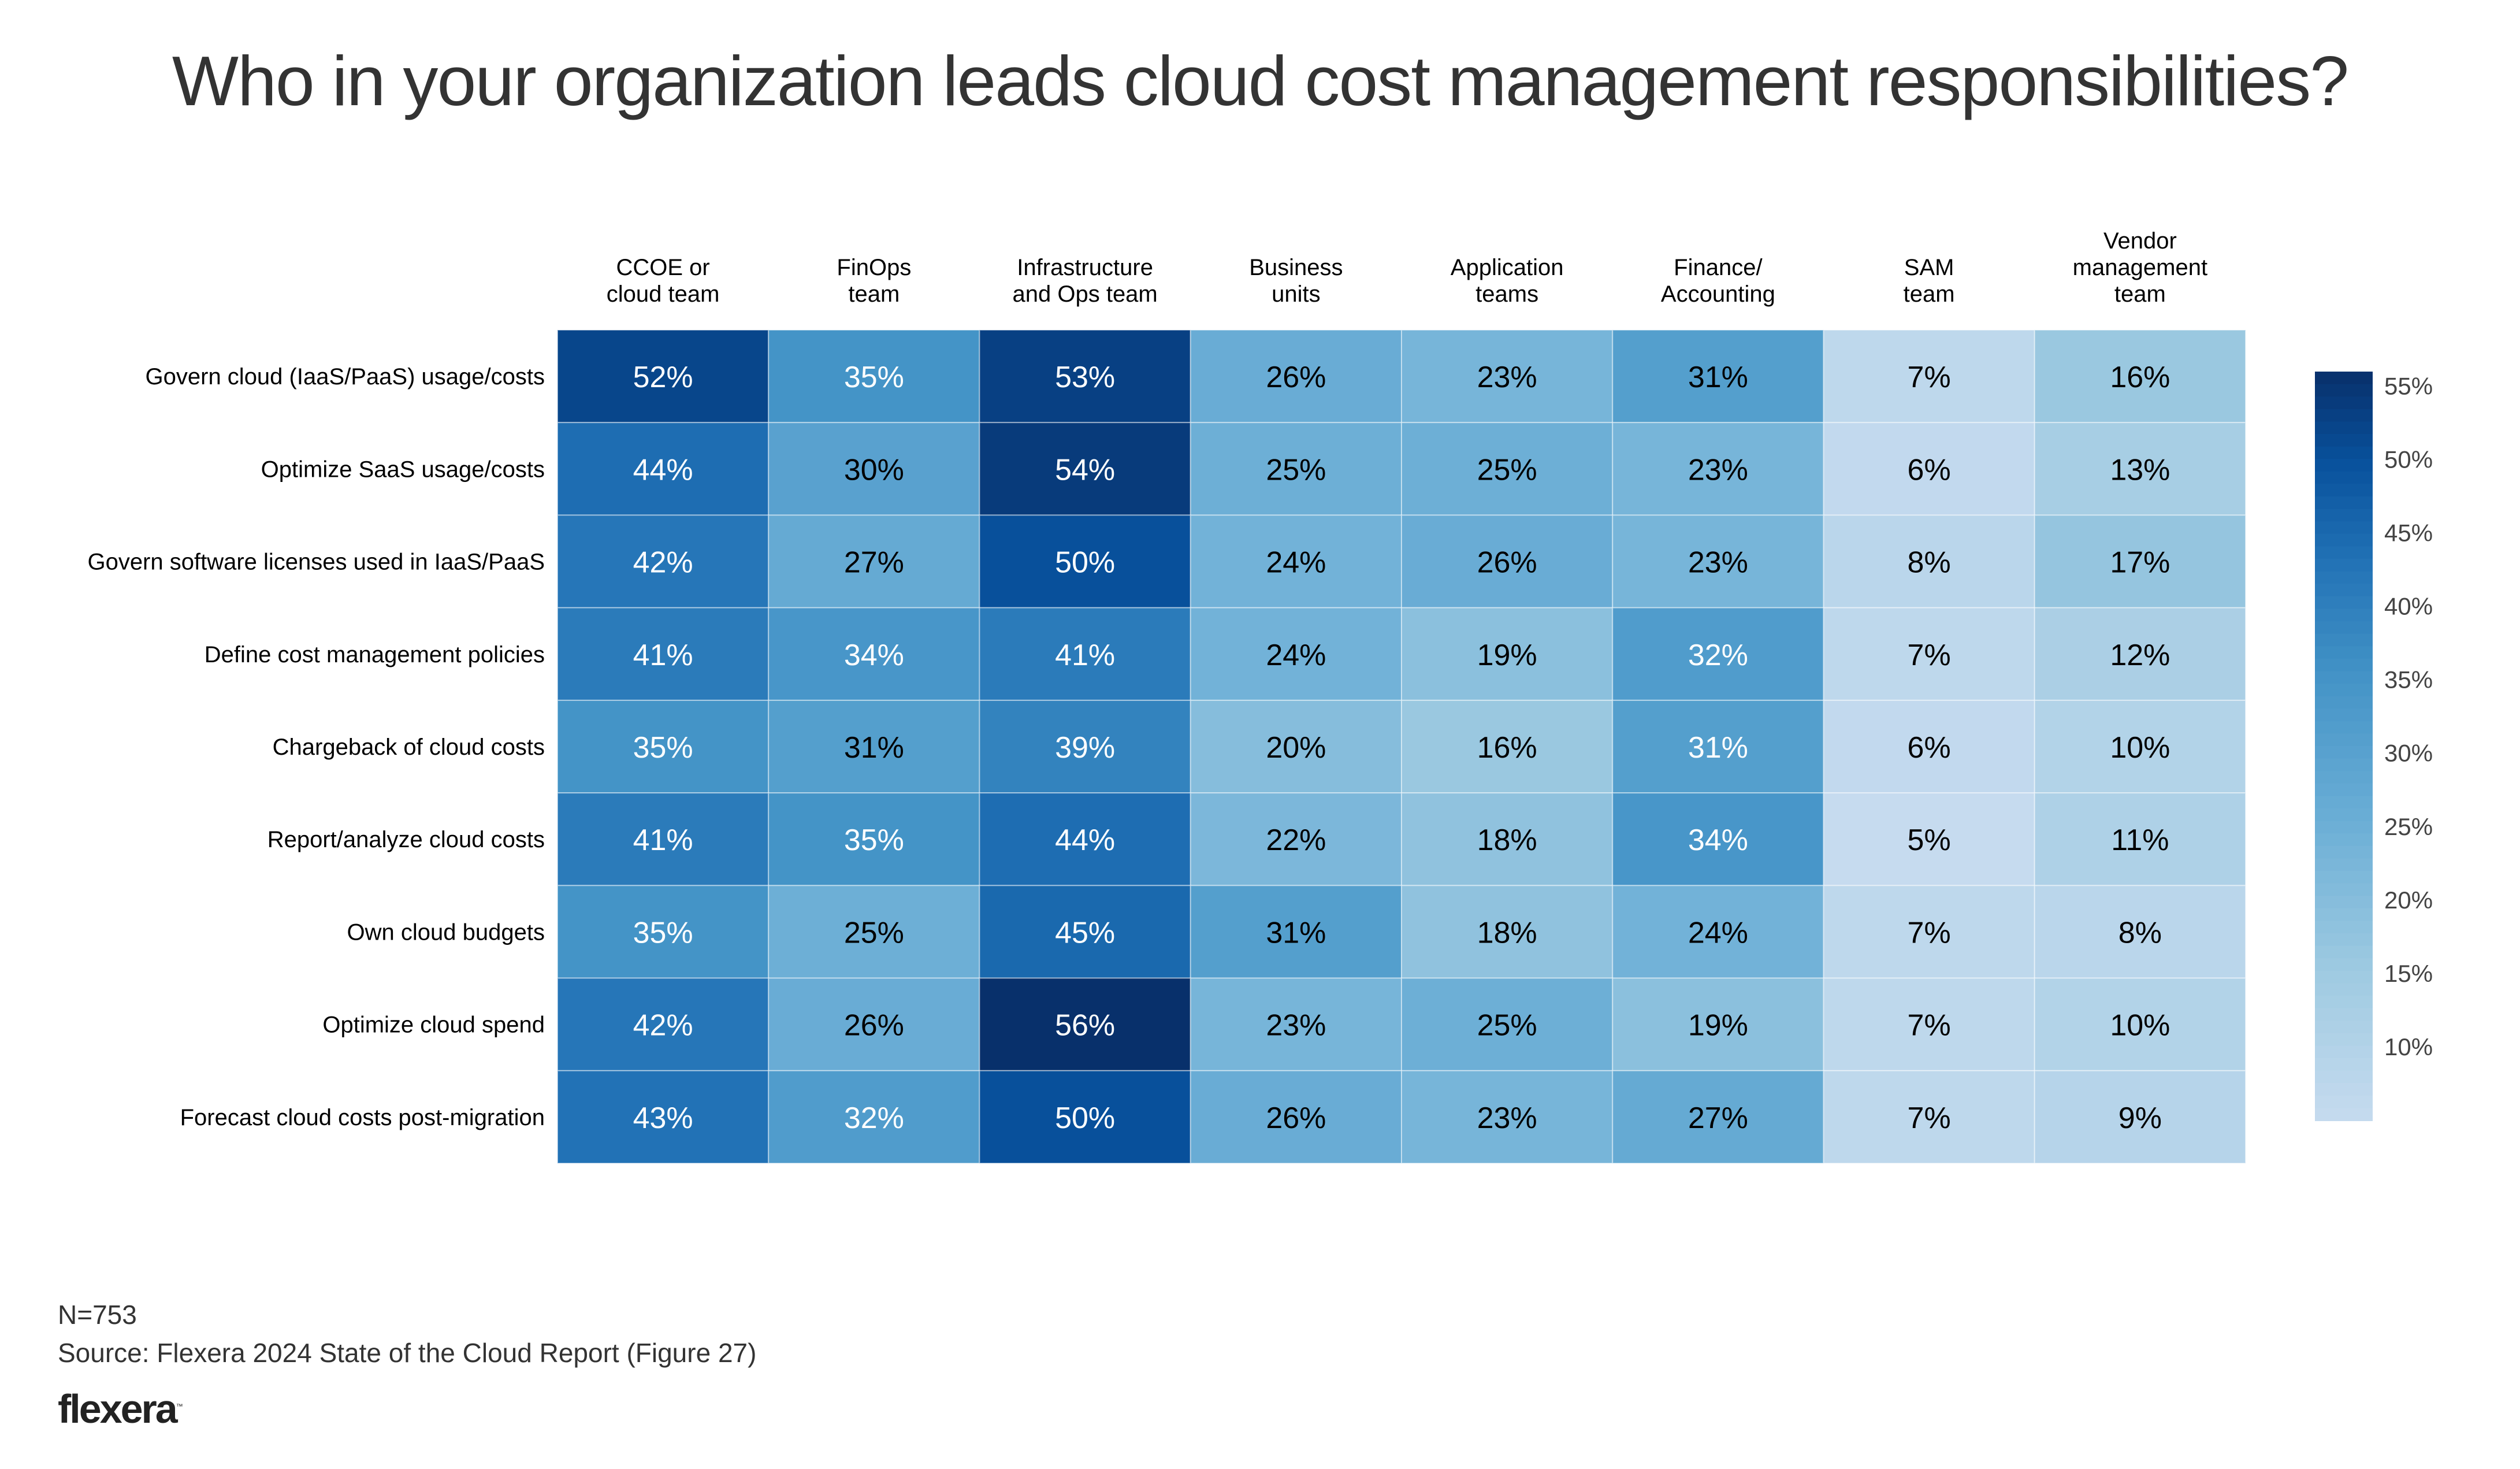 Image resolution: width=2520 pixels, height=1469 pixels. What do you see at coordinates (2140, 563) in the screenshot?
I see `cell-value-label: 17%` at bounding box center [2140, 563].